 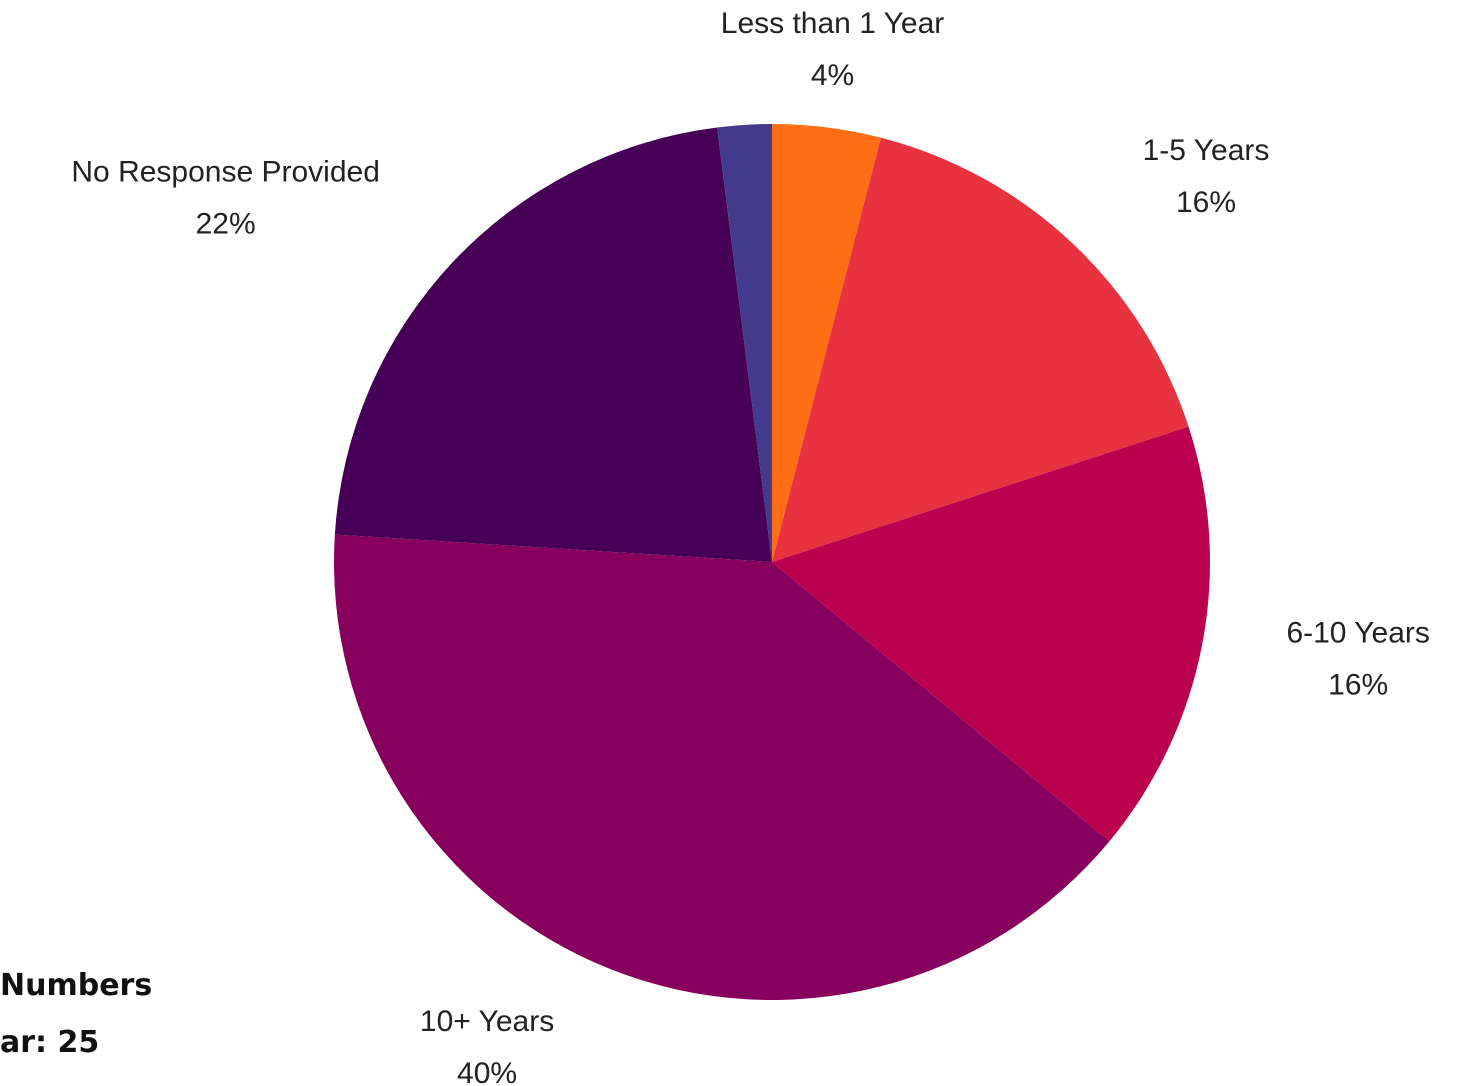 What do you see at coordinates (225, 171) in the screenshot?
I see `slice-label: No Response Provided` at bounding box center [225, 171].